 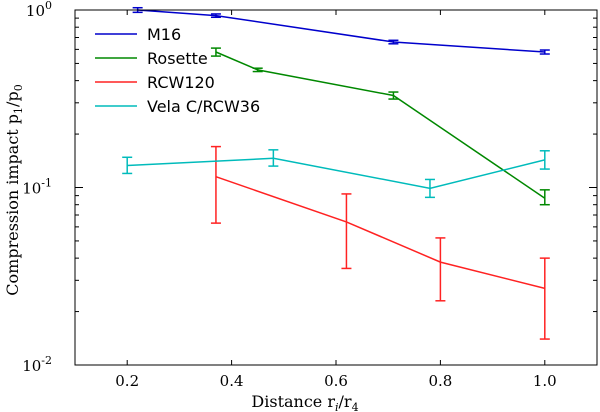 I want to click on x-axis-label: Distance ri/r4, so click(x=304, y=402).